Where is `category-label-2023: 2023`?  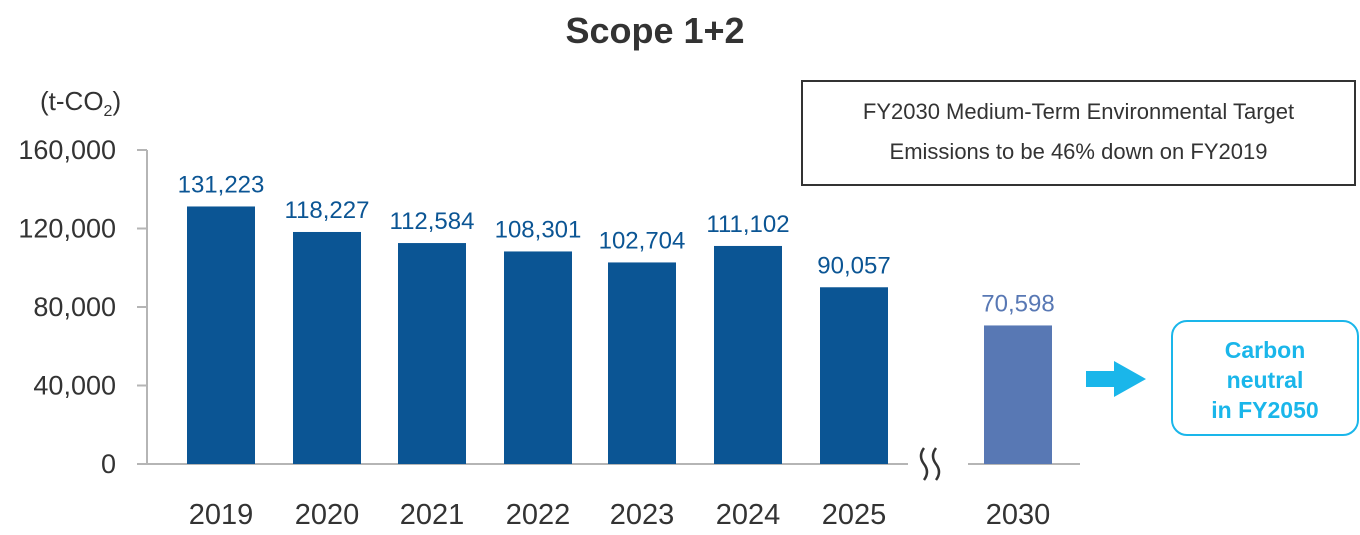
category-label-2023: 2023 is located at coordinates (642, 515).